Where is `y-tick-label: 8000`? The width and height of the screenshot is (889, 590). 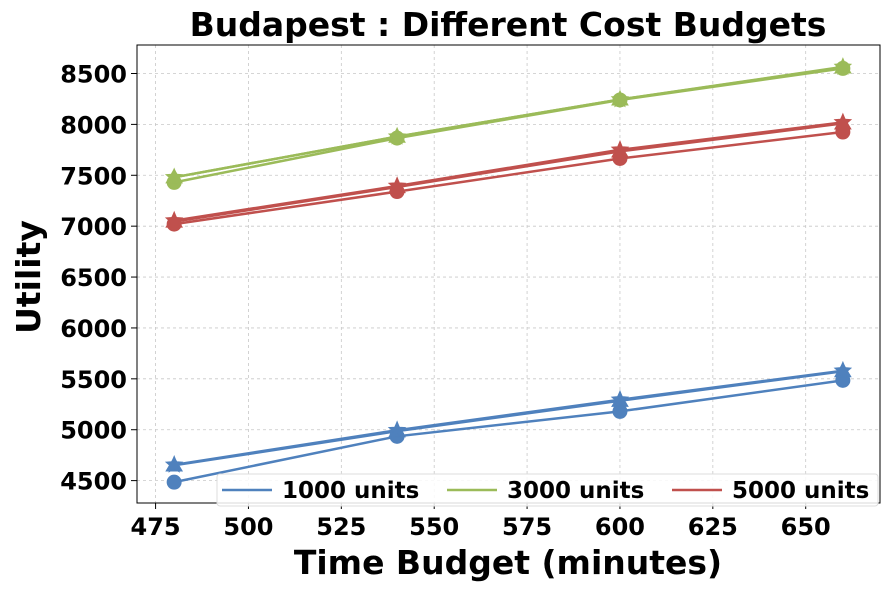
y-tick-label: 8000 is located at coordinates (93, 125).